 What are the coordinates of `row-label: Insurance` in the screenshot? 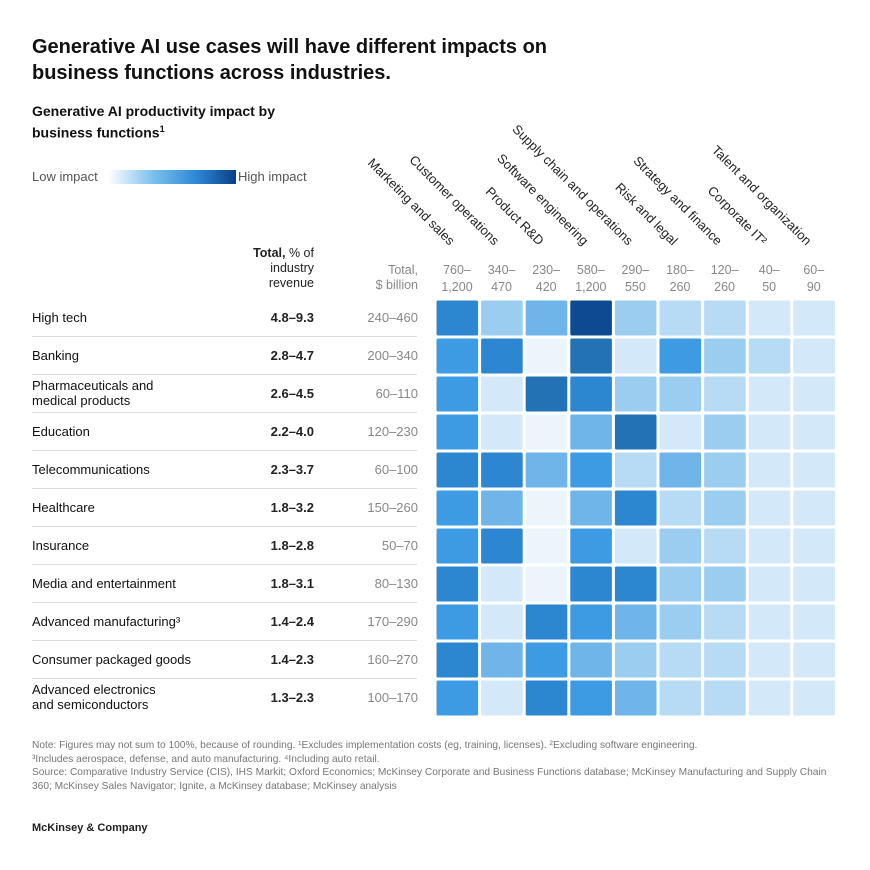 It's located at (60, 545).